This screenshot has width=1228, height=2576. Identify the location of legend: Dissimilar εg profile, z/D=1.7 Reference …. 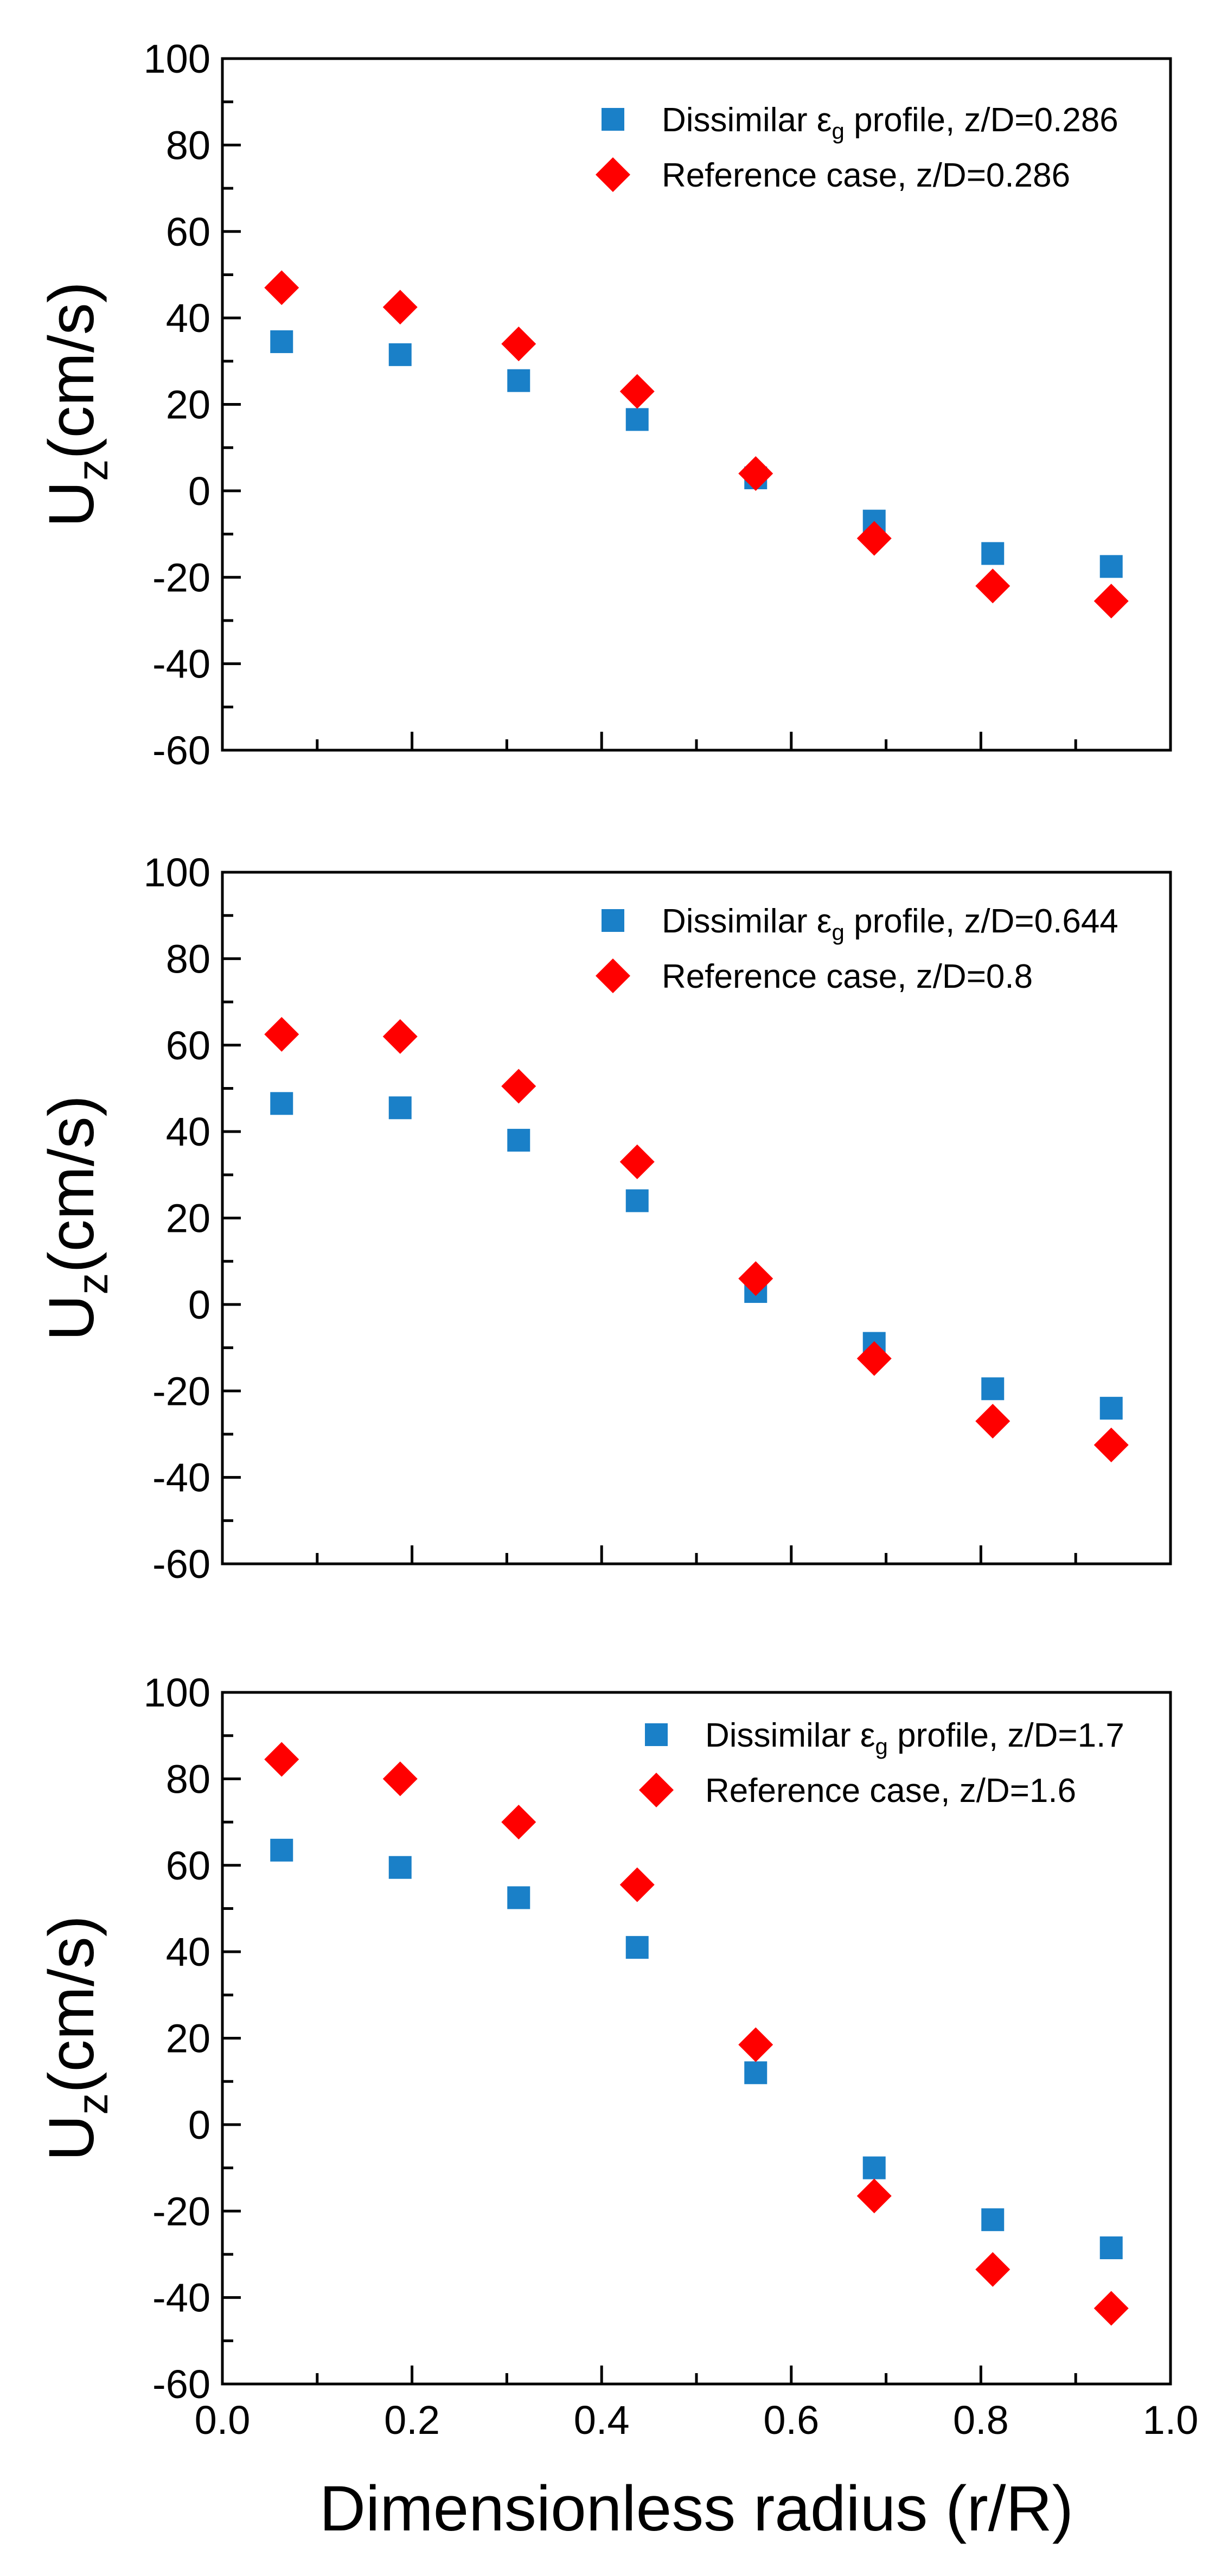
(881, 1763).